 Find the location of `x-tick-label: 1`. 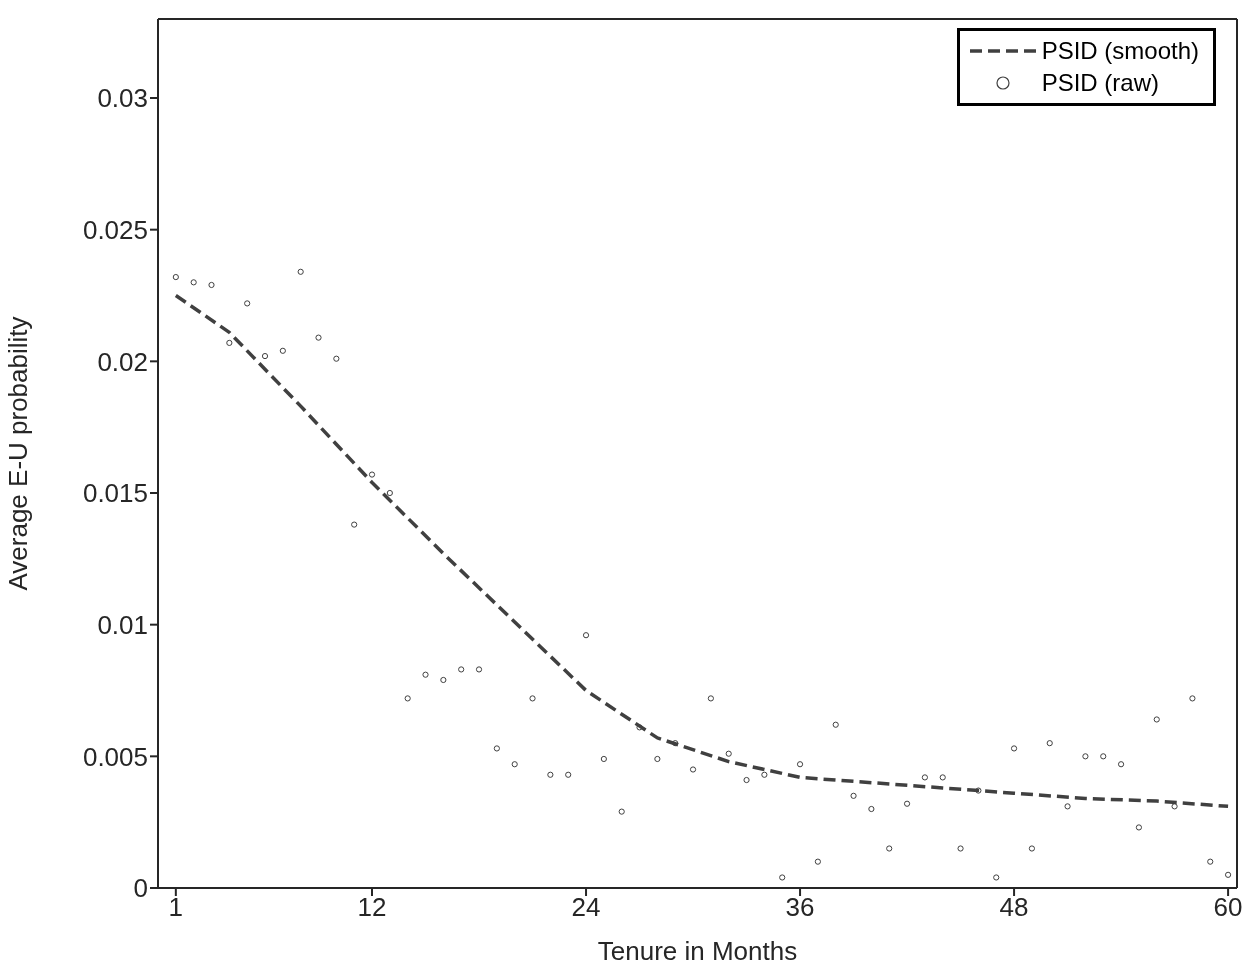

x-tick-label: 1 is located at coordinates (176, 907).